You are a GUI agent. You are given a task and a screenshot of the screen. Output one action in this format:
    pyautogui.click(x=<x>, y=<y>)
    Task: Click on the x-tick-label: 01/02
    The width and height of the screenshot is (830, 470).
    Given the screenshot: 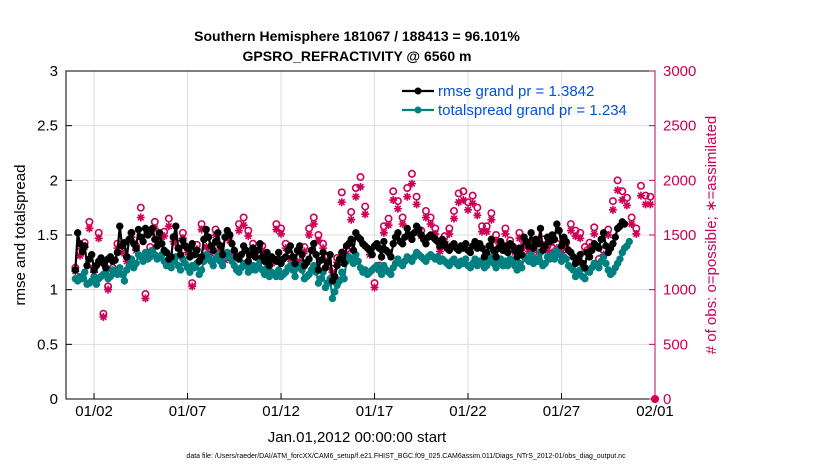 What is the action you would take?
    pyautogui.click(x=94, y=411)
    